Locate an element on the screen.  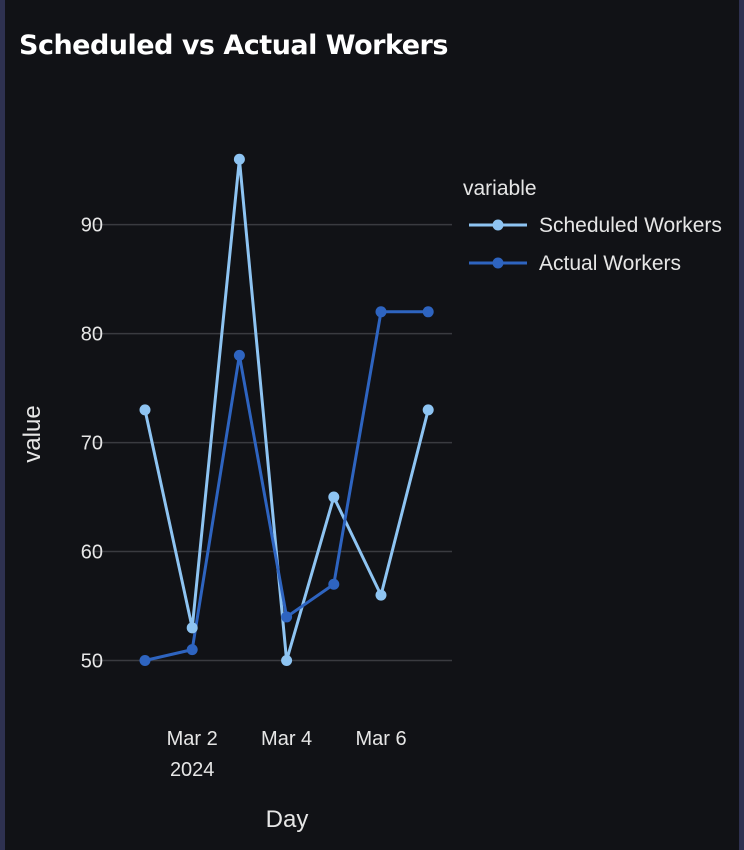
y-tick-label: 80 is located at coordinates (92, 335).